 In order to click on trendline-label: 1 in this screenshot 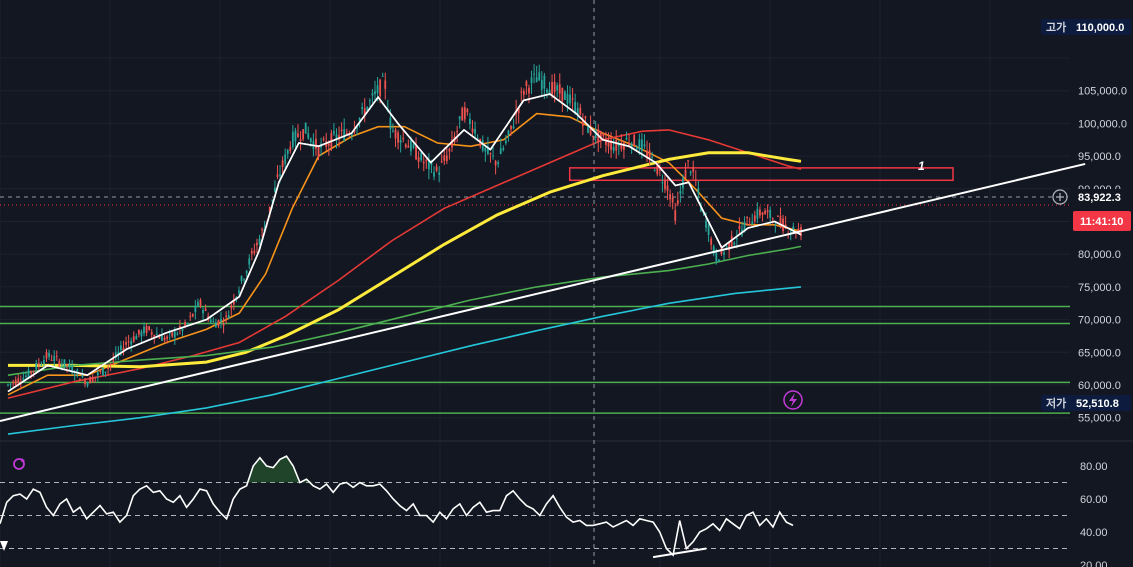, I will do `click(921, 166)`.